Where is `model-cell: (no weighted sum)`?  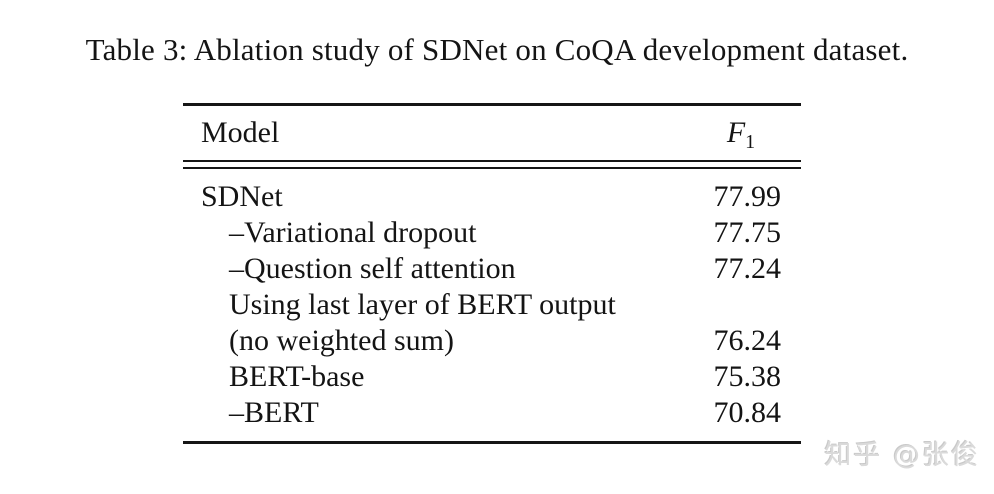
model-cell: (no weighted sum) is located at coordinates (341, 340).